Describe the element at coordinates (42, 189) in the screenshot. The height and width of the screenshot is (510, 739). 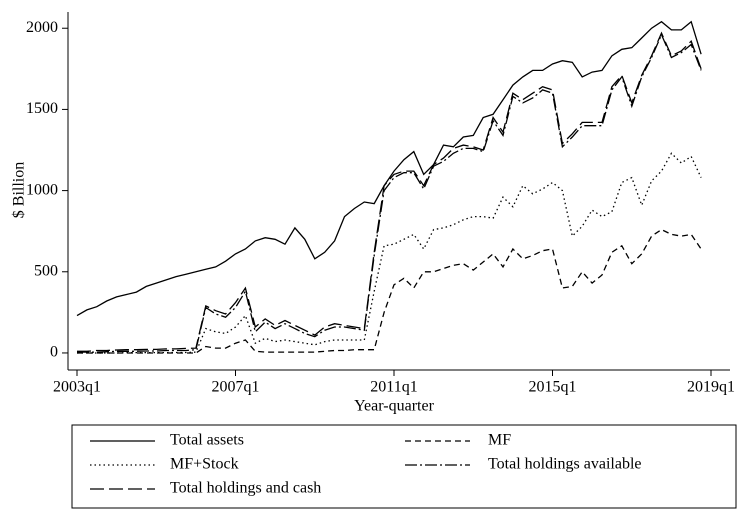
I see `y-tick-label: 1000` at that location.